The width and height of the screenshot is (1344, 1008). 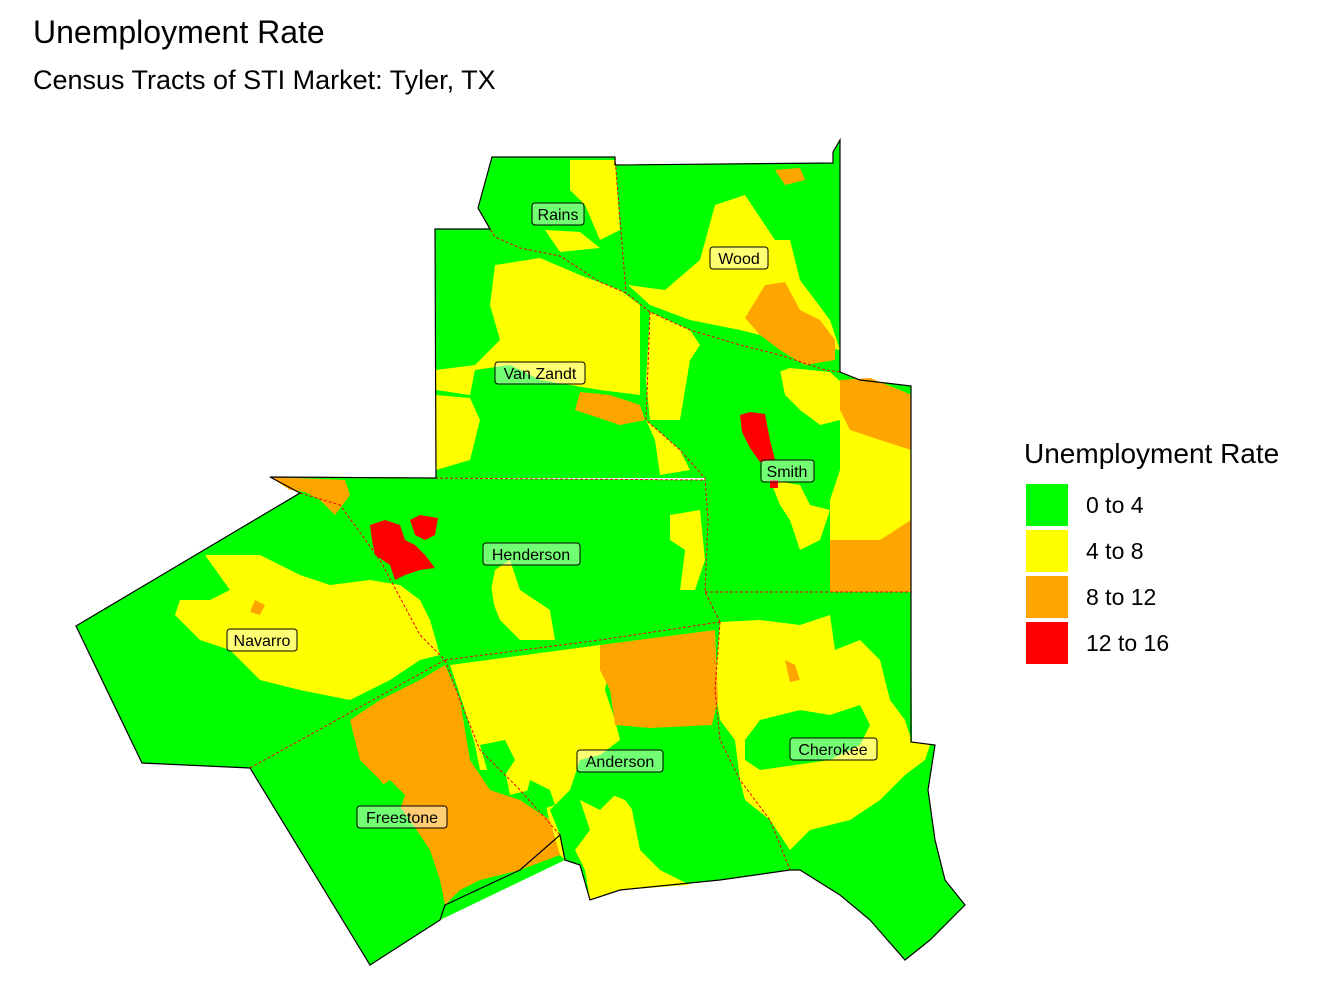 I want to click on county-label-freestone: Freestone, so click(x=402, y=817).